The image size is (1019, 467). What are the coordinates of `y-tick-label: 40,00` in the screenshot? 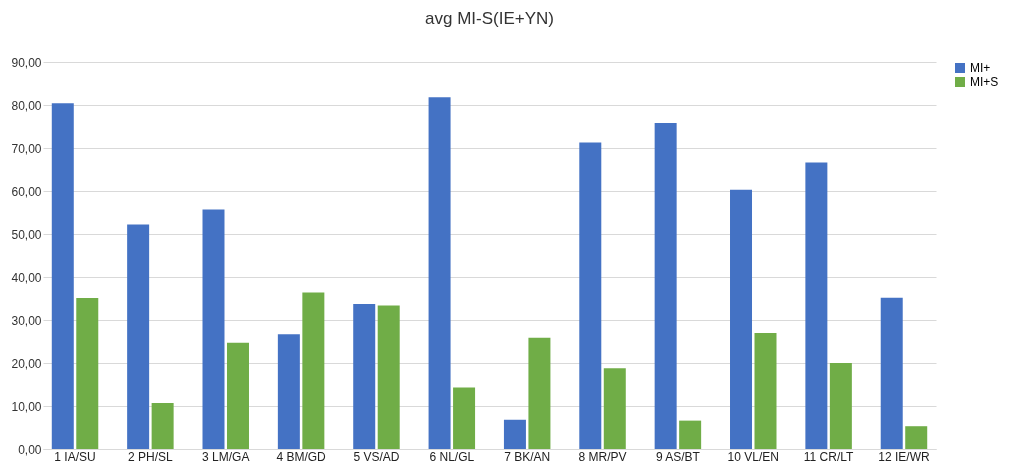 It's located at (26, 277).